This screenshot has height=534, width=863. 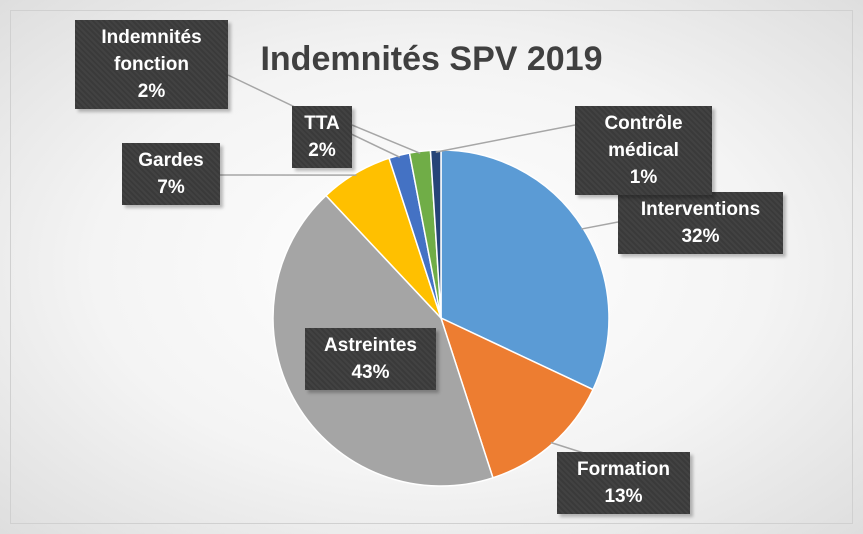 What do you see at coordinates (171, 160) in the screenshot?
I see `label-category: Gardes` at bounding box center [171, 160].